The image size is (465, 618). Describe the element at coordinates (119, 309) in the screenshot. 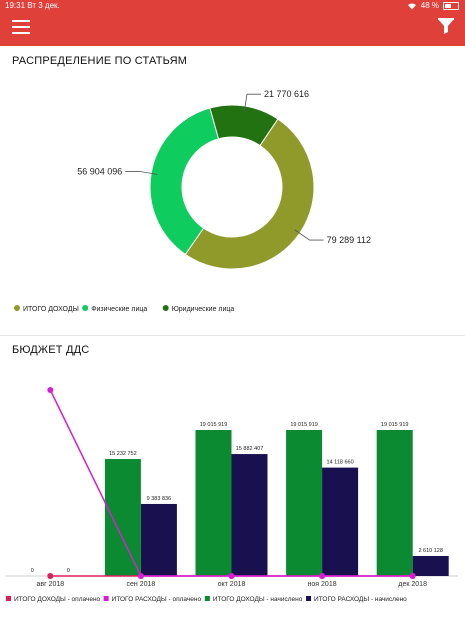

I see `legend-label: Физические лица` at that location.